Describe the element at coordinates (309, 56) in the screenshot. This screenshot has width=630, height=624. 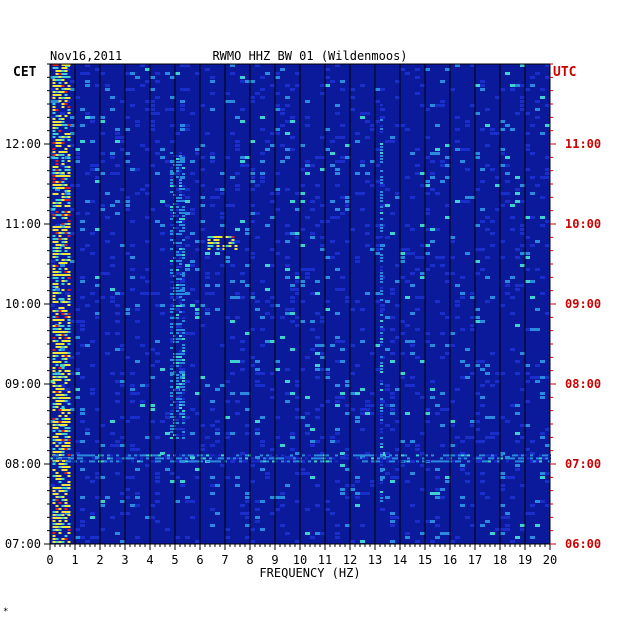
I see `chart-title: RWMO HHZ BW 01 (Wildenmoos)` at that location.